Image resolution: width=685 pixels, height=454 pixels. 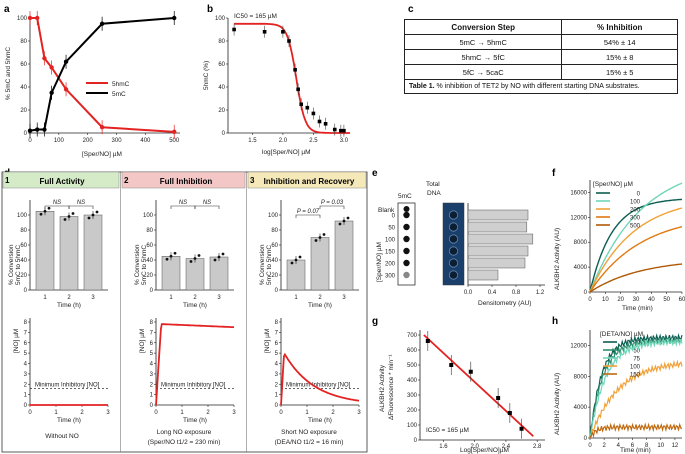 What do you see at coordinates (506, 447) in the screenshot?
I see `panel-g-xtick-label: 2.4` at bounding box center [506, 447].